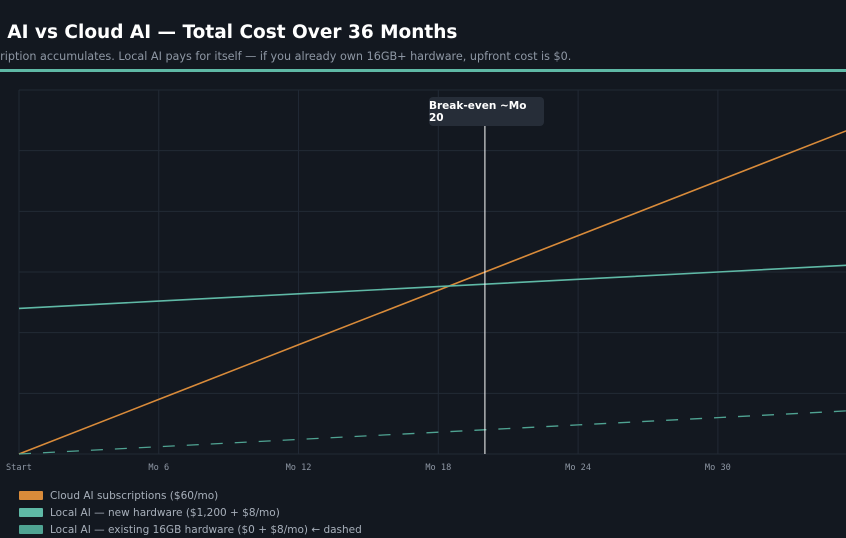 Image resolution: width=846 pixels, height=538 pixels. I want to click on series-line-local-new, so click(432, 287).